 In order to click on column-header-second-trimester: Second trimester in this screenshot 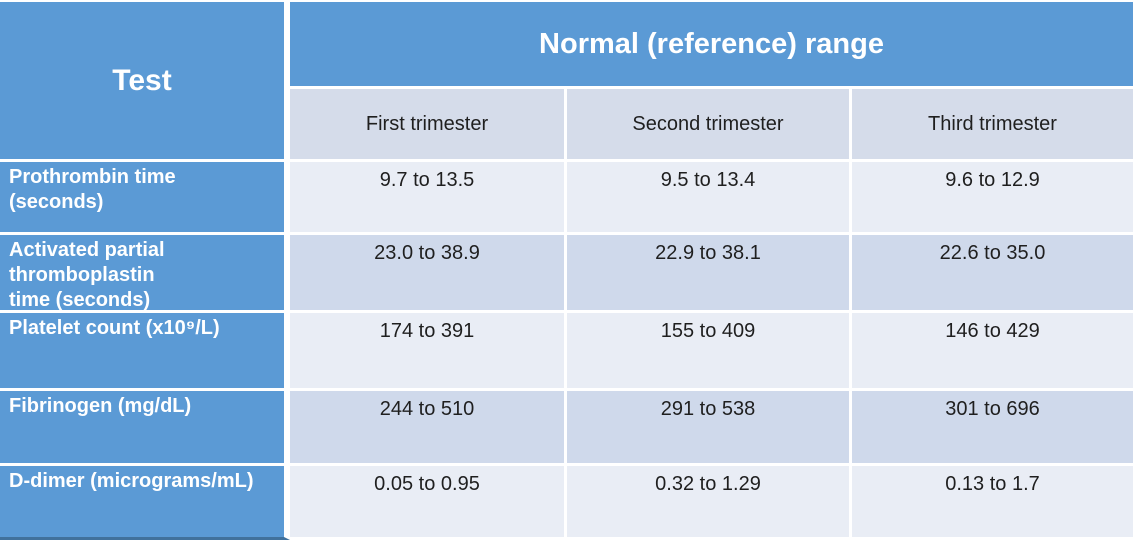, I will do `click(709, 125)`.